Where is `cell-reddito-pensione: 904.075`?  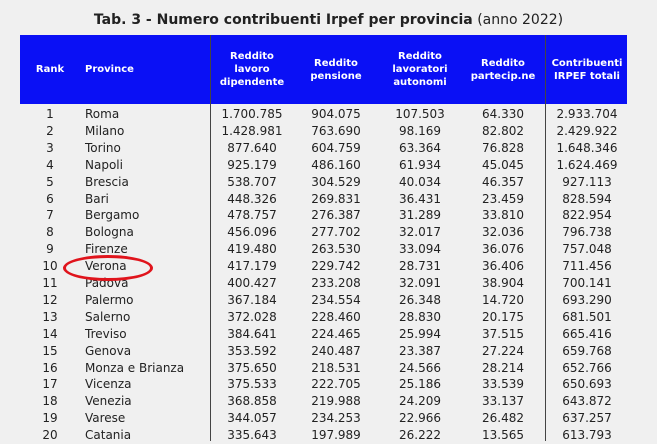
cell-reddito-pensione: 904.075 is located at coordinates (336, 114).